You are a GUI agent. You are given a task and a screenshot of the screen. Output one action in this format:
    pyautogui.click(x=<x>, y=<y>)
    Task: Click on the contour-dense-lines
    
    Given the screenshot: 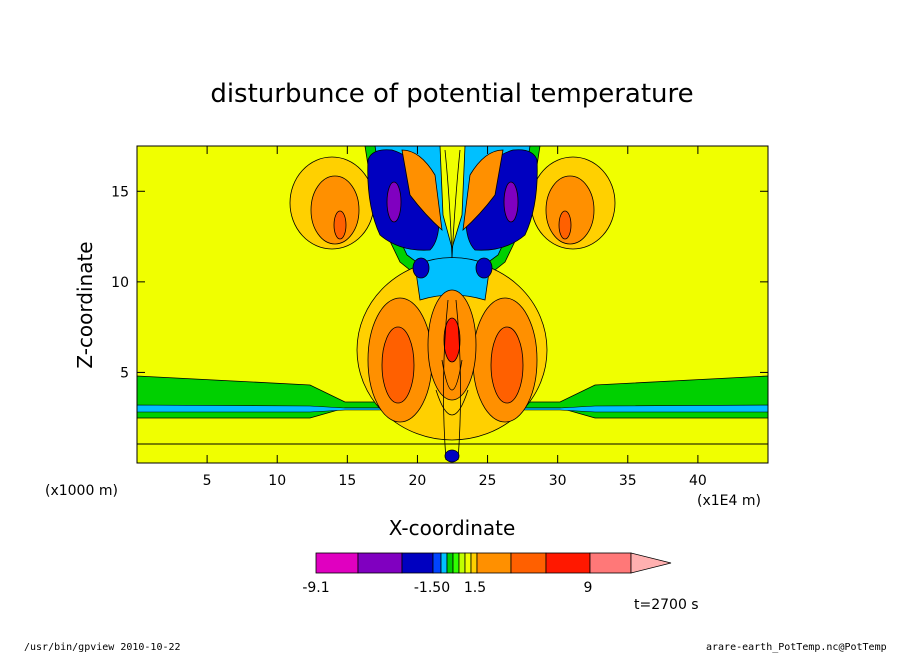 What is the action you would take?
    pyautogui.click(x=452, y=305)
    